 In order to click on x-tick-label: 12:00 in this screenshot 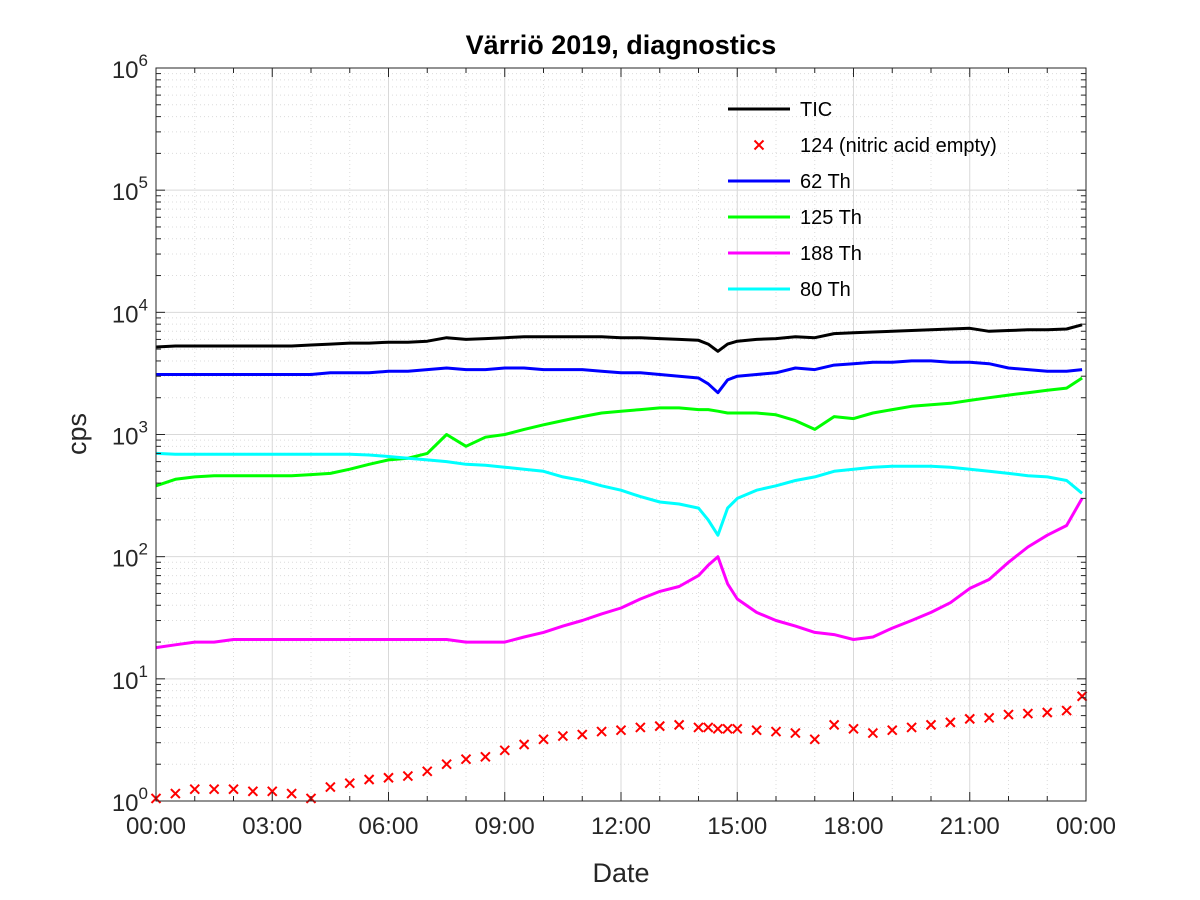, I will do `click(621, 826)`.